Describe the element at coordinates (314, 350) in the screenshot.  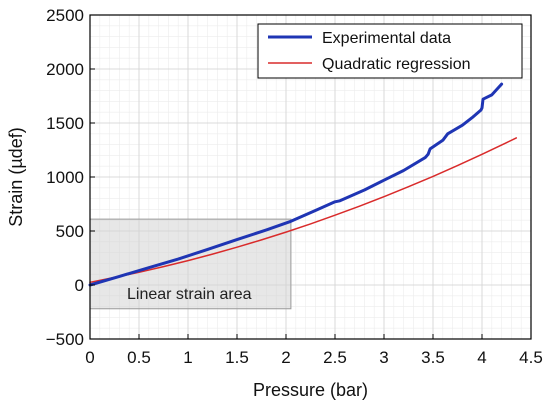
I see `x-axis-ticks: 0 0.5 1 1.5 2 2.5 3 3.5 4 4.5` at that location.